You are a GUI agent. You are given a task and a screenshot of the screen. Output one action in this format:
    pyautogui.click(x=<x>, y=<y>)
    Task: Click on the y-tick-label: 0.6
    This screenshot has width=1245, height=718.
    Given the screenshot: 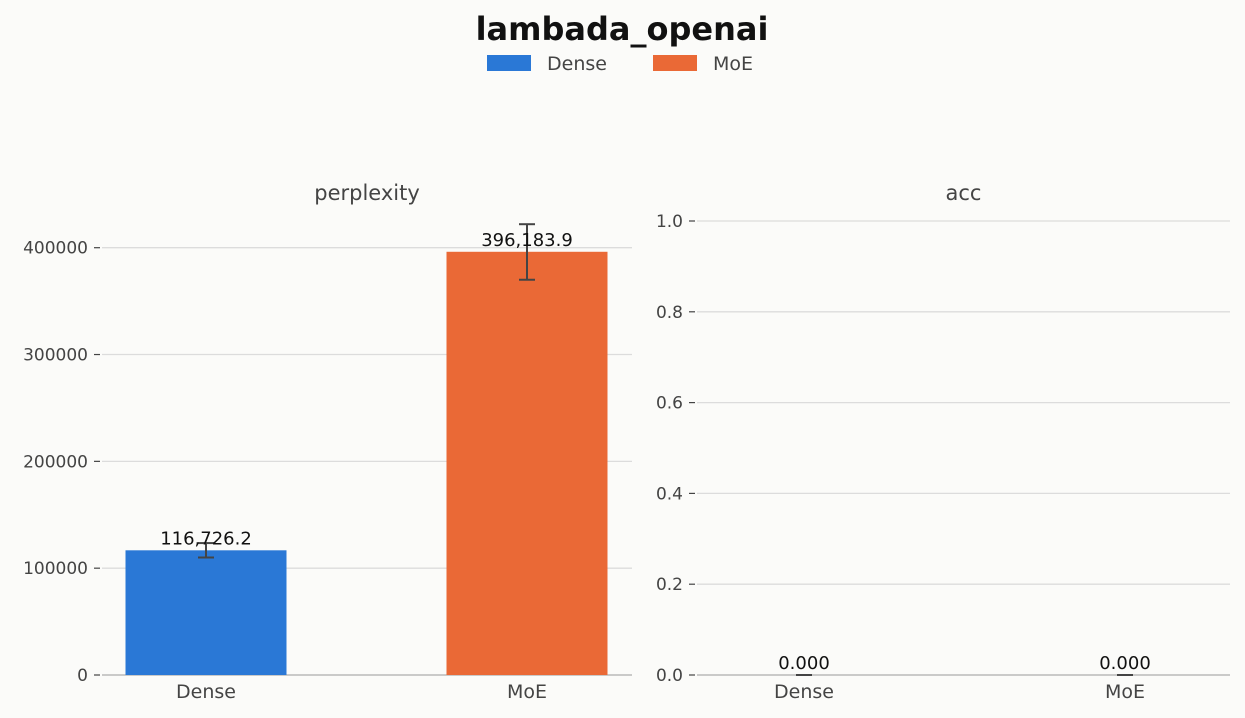 What is the action you would take?
    pyautogui.click(x=669, y=404)
    